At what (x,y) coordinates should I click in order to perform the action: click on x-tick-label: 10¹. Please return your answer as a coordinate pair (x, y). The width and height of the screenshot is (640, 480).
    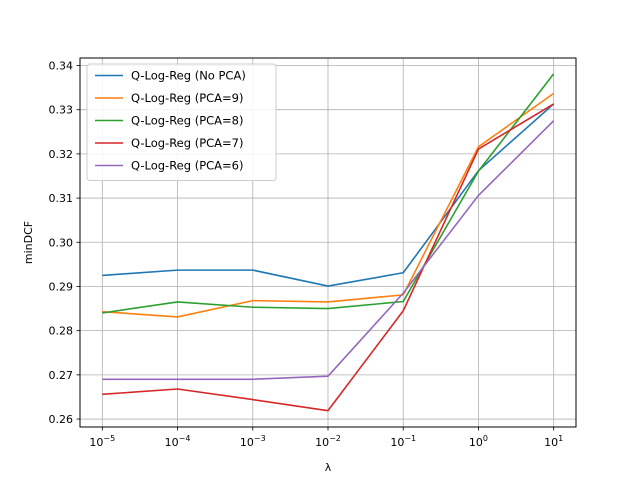
    Looking at the image, I should click on (553, 441).